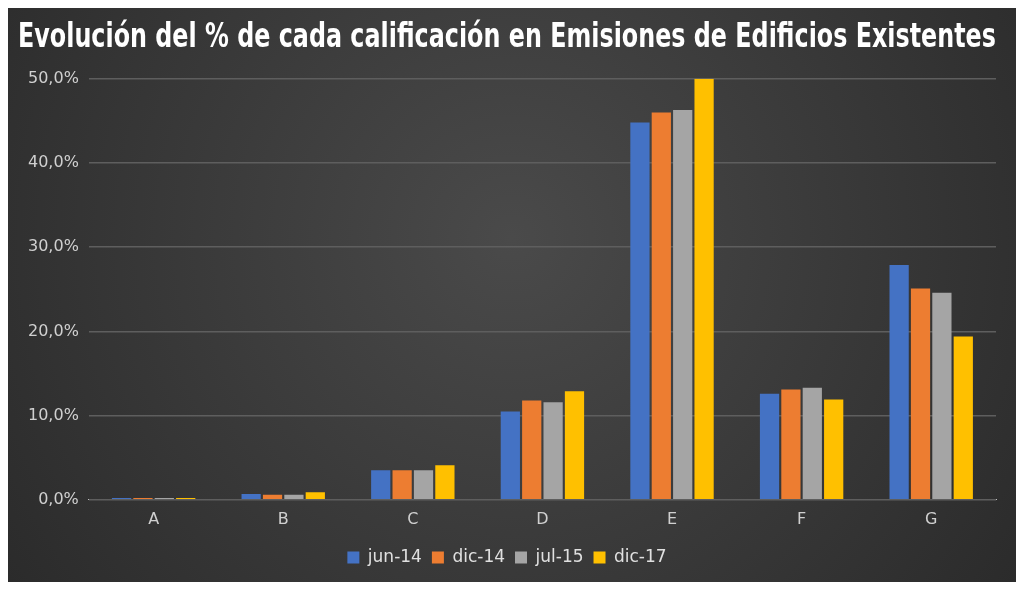 Image resolution: width=1024 pixels, height=590 pixels. I want to click on legend-label: jul-15, so click(559, 555).